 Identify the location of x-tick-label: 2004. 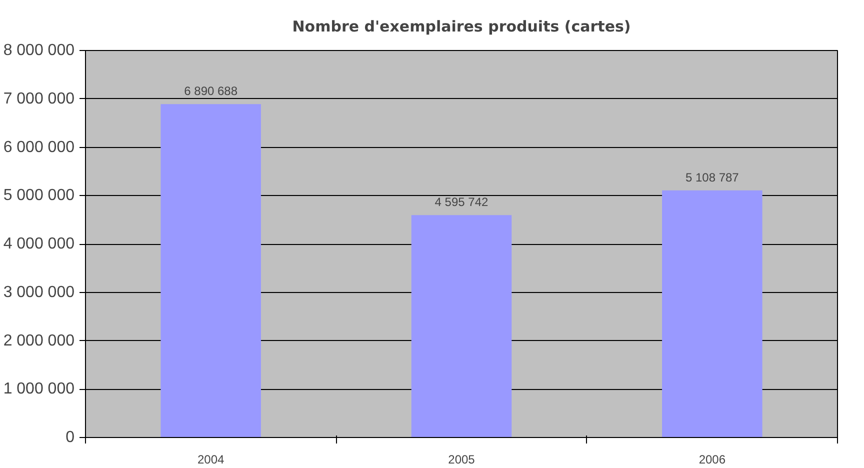
(211, 459).